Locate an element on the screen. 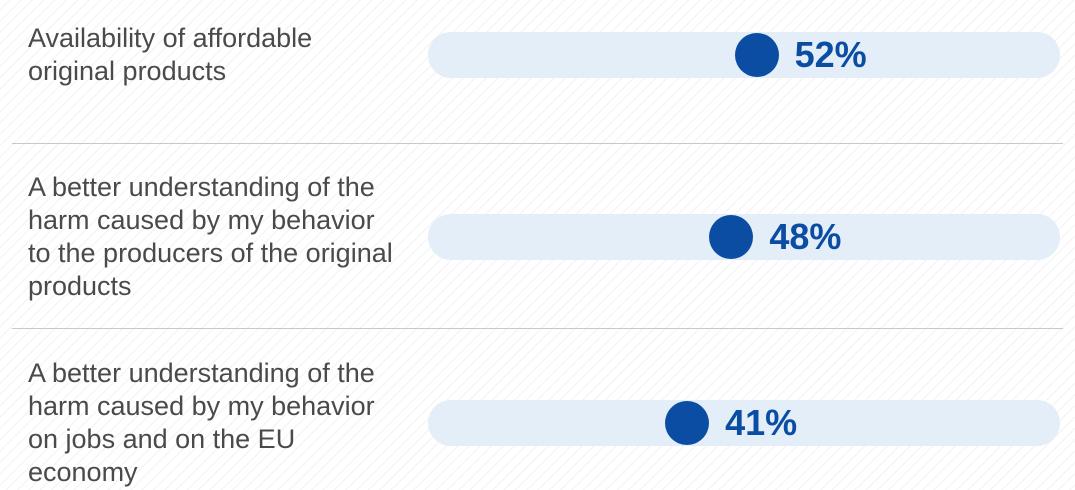  value-label: 48% is located at coordinates (805, 236).